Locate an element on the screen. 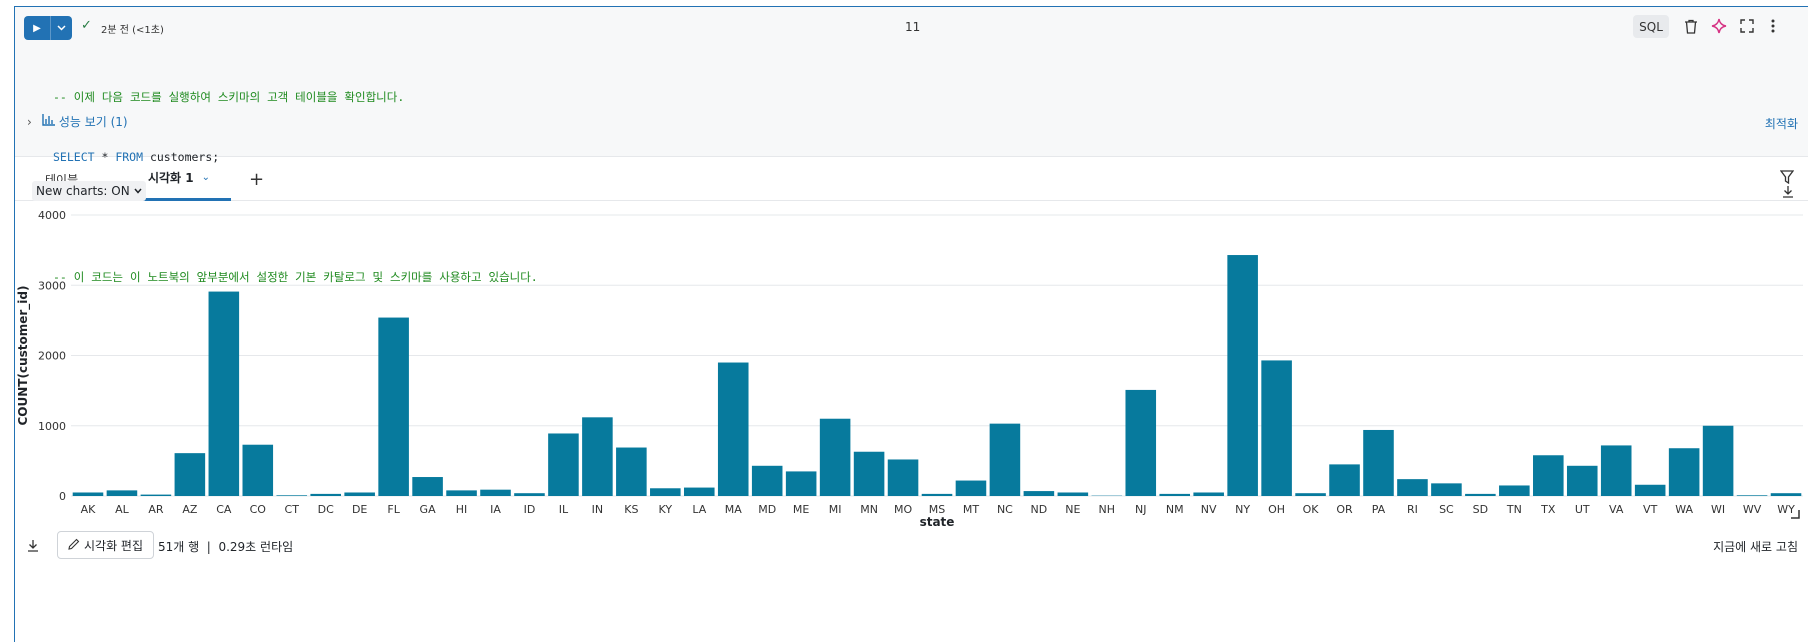 This screenshot has height=642, width=1808. bar-ut is located at coordinates (1582, 480).